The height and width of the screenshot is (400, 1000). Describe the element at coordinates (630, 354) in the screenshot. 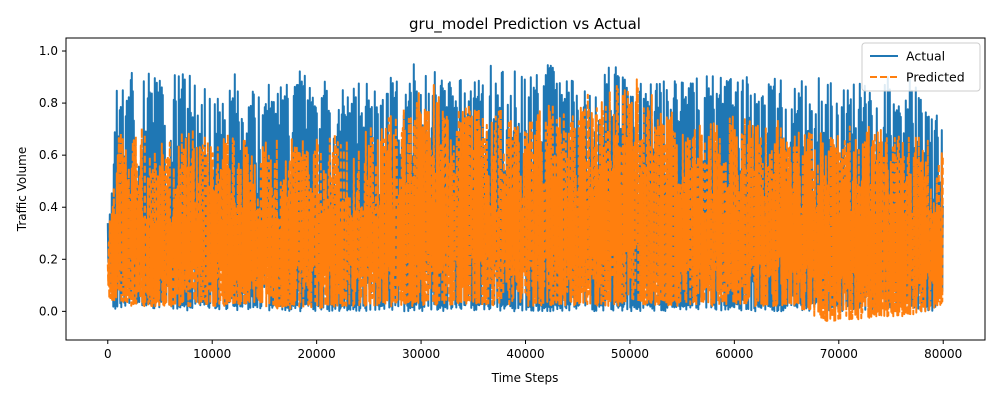

I see `x-tick-label: 50000` at that location.